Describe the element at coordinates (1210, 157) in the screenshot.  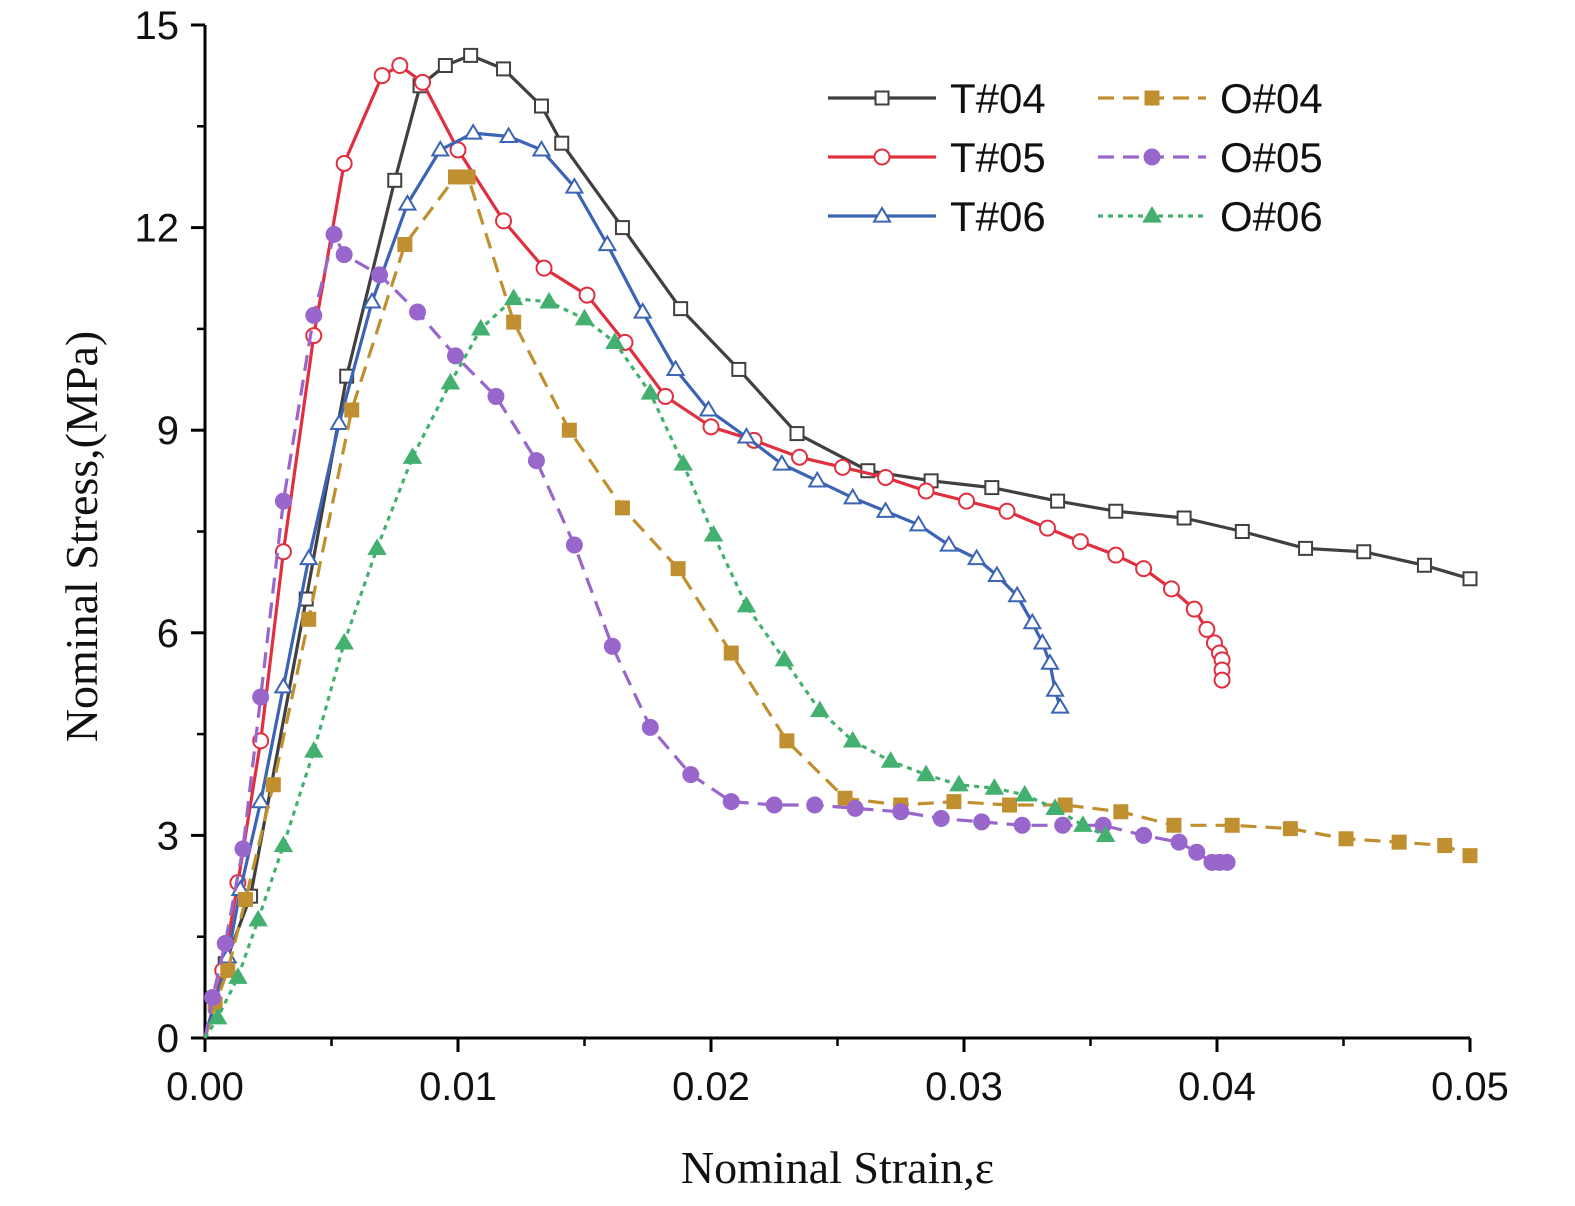
I see `legend-item: O#05` at that location.